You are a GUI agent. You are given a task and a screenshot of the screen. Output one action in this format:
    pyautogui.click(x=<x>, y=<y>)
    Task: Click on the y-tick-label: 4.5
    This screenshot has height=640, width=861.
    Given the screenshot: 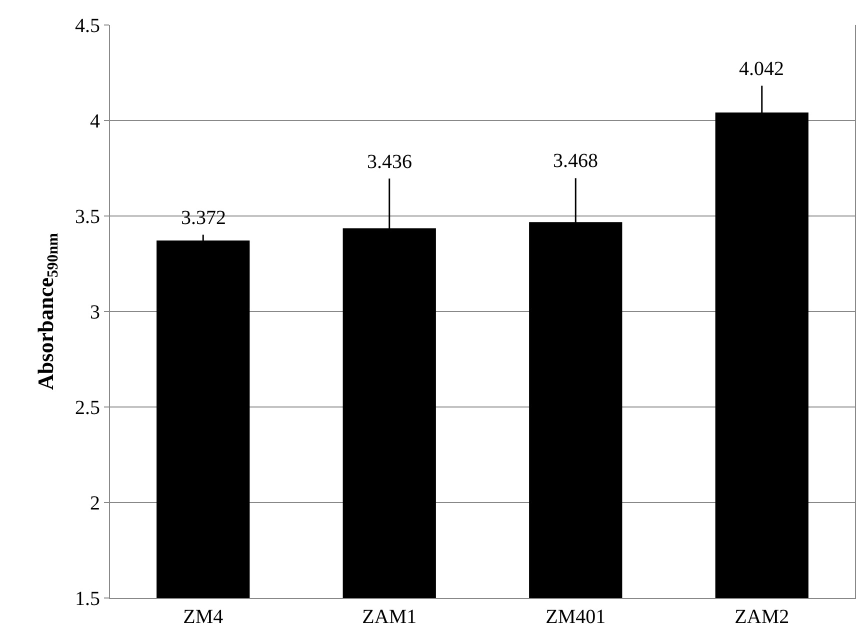 What is the action you would take?
    pyautogui.click(x=87, y=26)
    